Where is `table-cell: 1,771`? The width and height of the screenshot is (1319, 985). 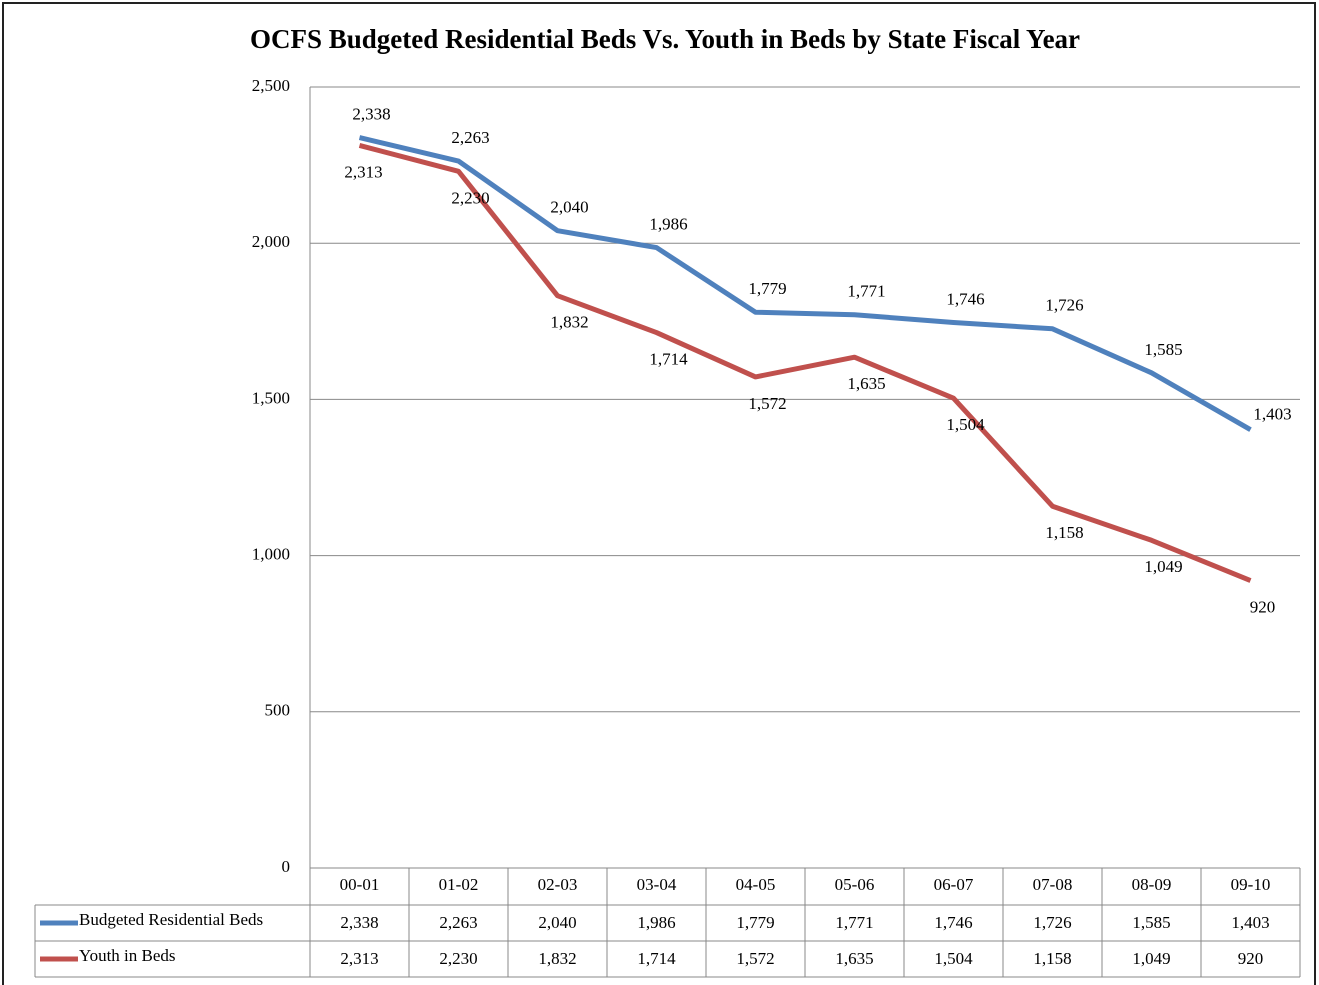
table-cell: 1,771 is located at coordinates (854, 922).